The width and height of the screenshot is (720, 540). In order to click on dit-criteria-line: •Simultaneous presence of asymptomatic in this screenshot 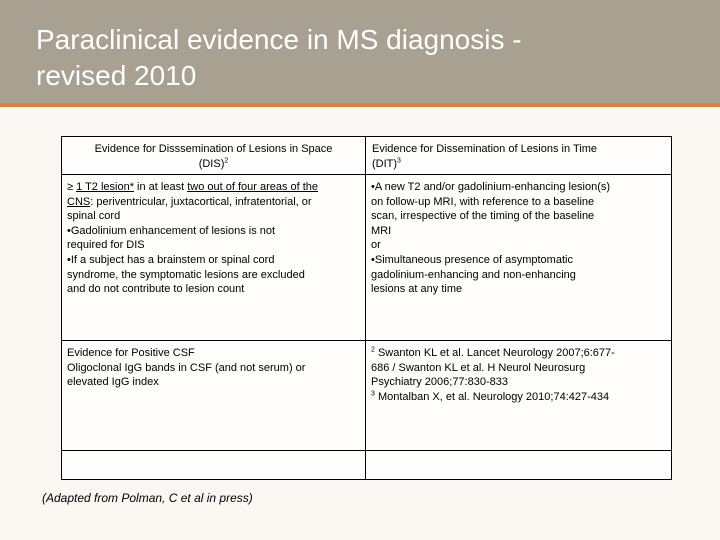, I will do `click(472, 259)`.